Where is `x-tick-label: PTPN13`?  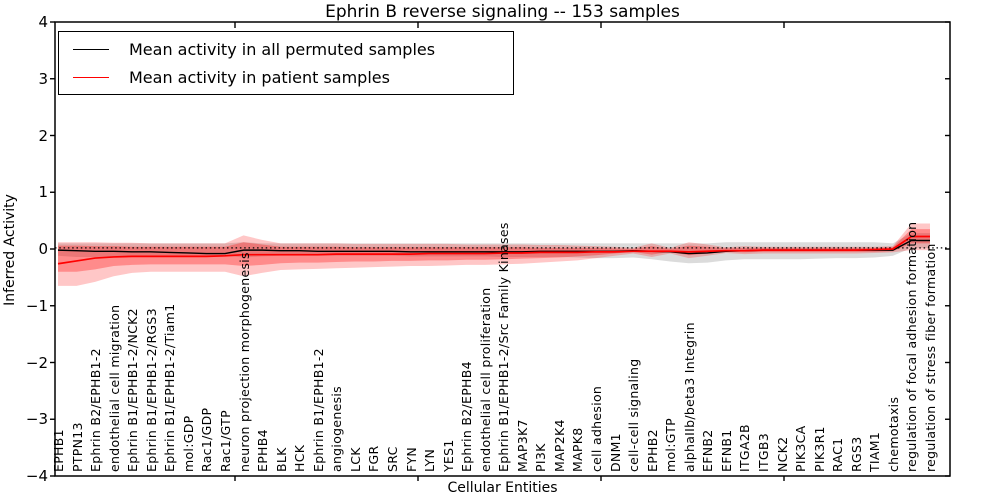 x-tick-label: PTPN13 is located at coordinates (77, 447).